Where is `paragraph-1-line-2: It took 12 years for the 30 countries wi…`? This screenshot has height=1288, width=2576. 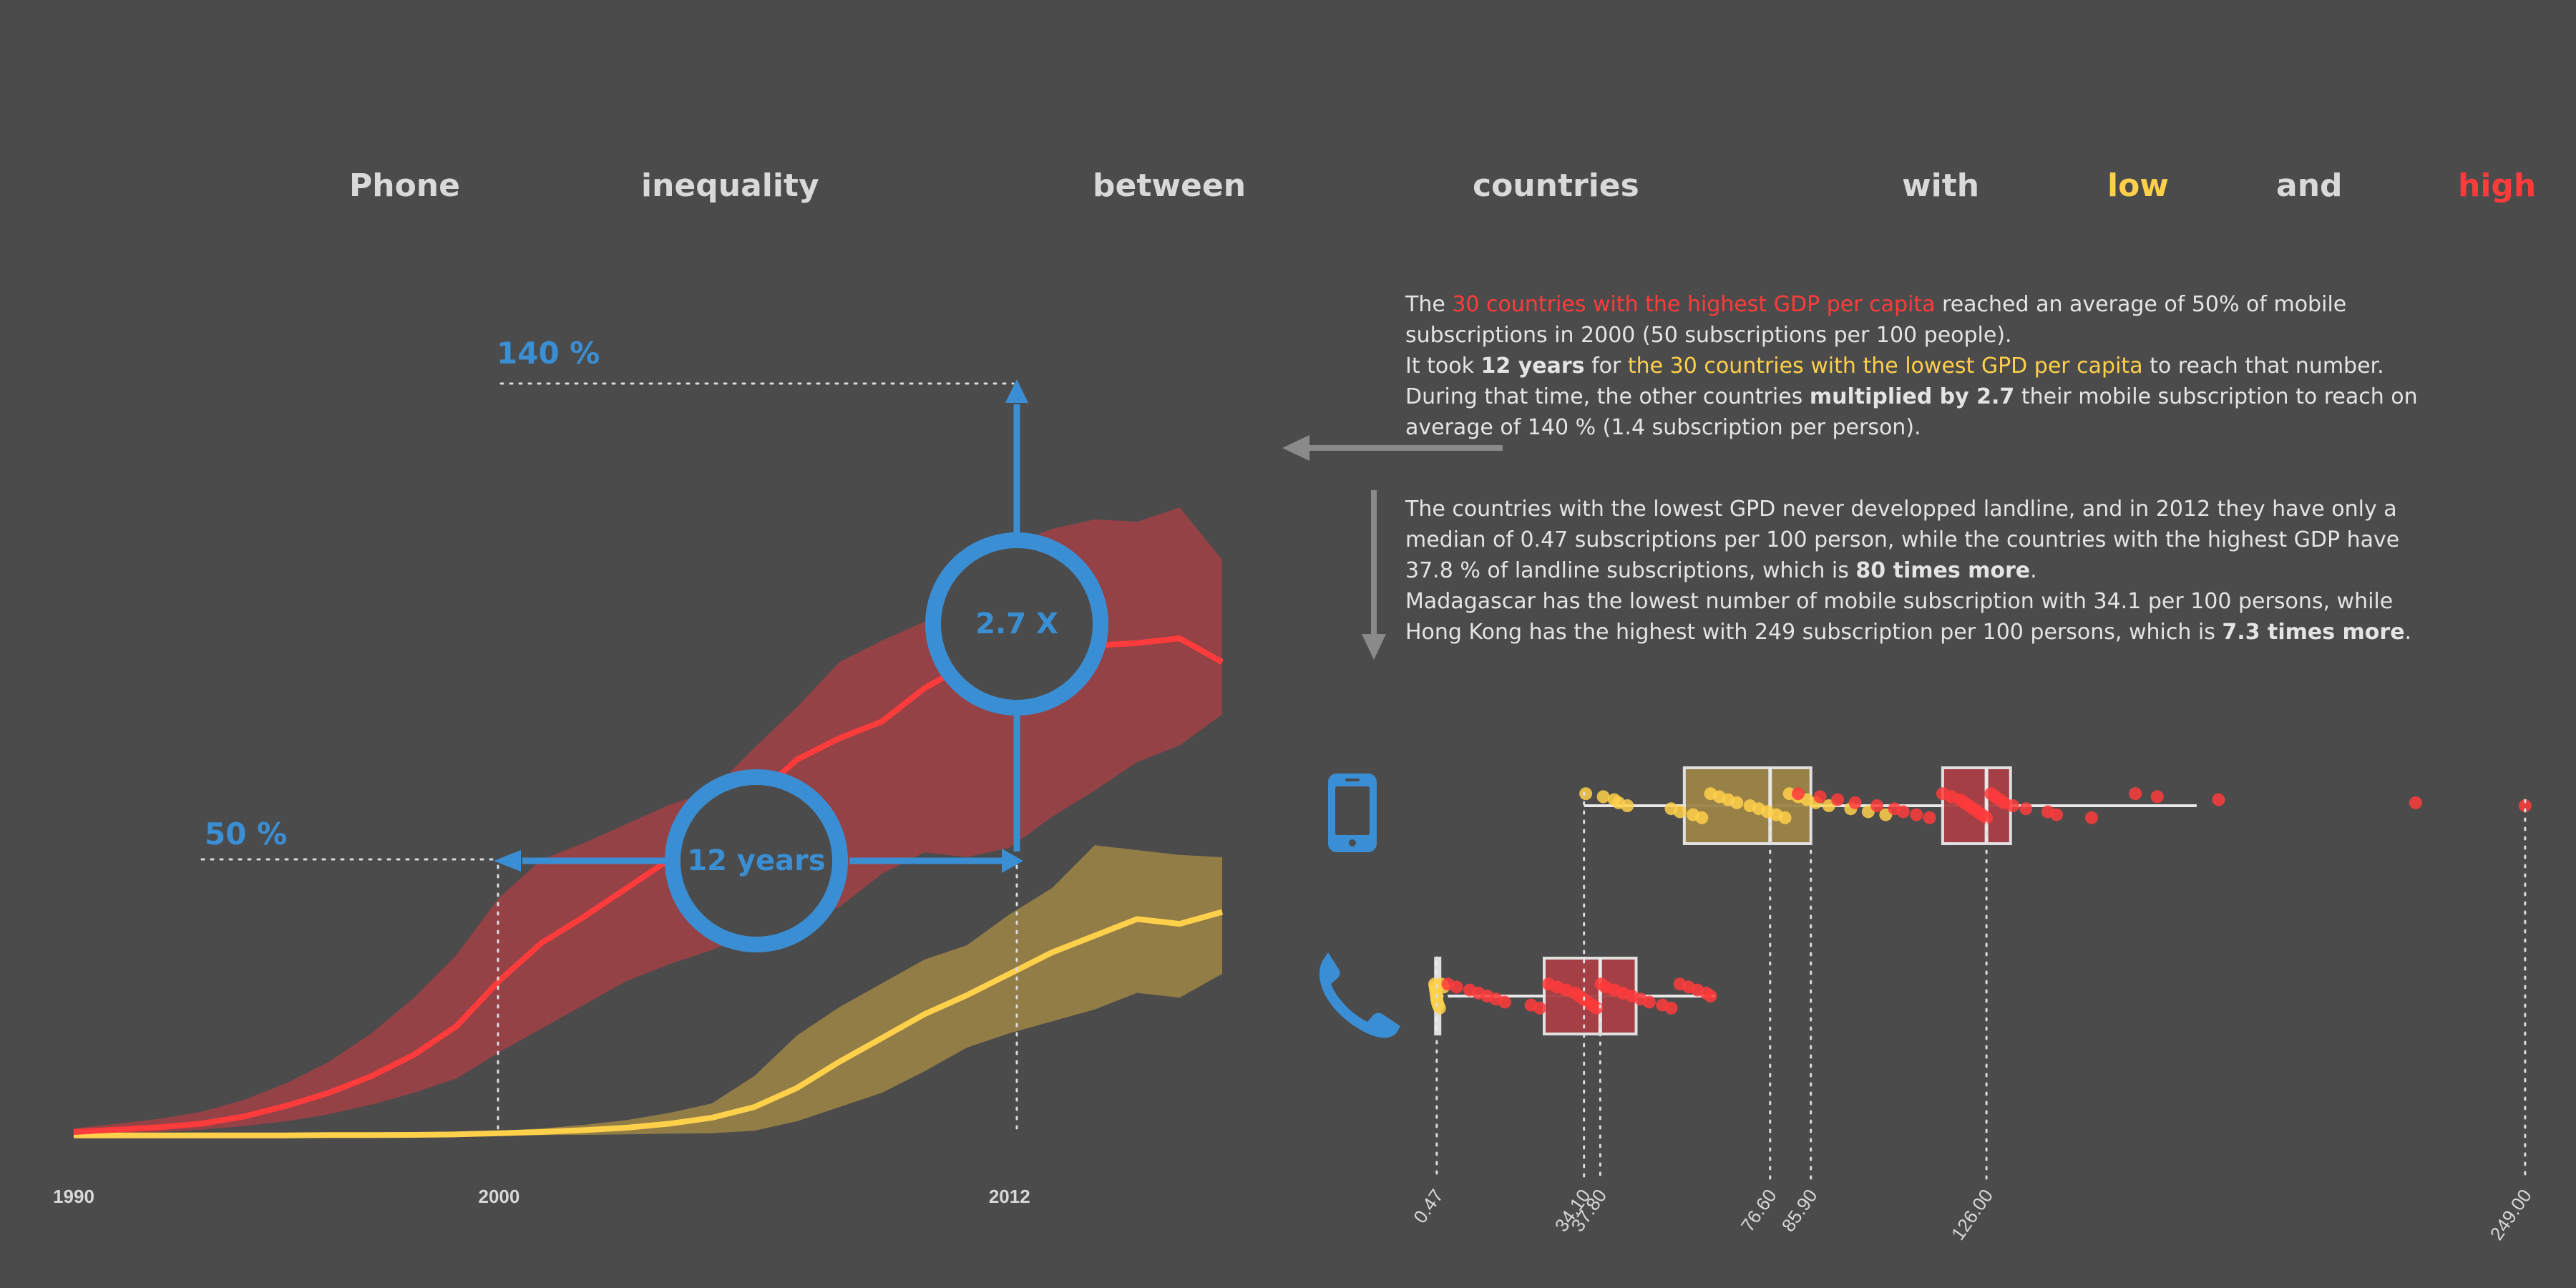 paragraph-1-line-2: It took 12 years for the 30 countries wi… is located at coordinates (1894, 366).